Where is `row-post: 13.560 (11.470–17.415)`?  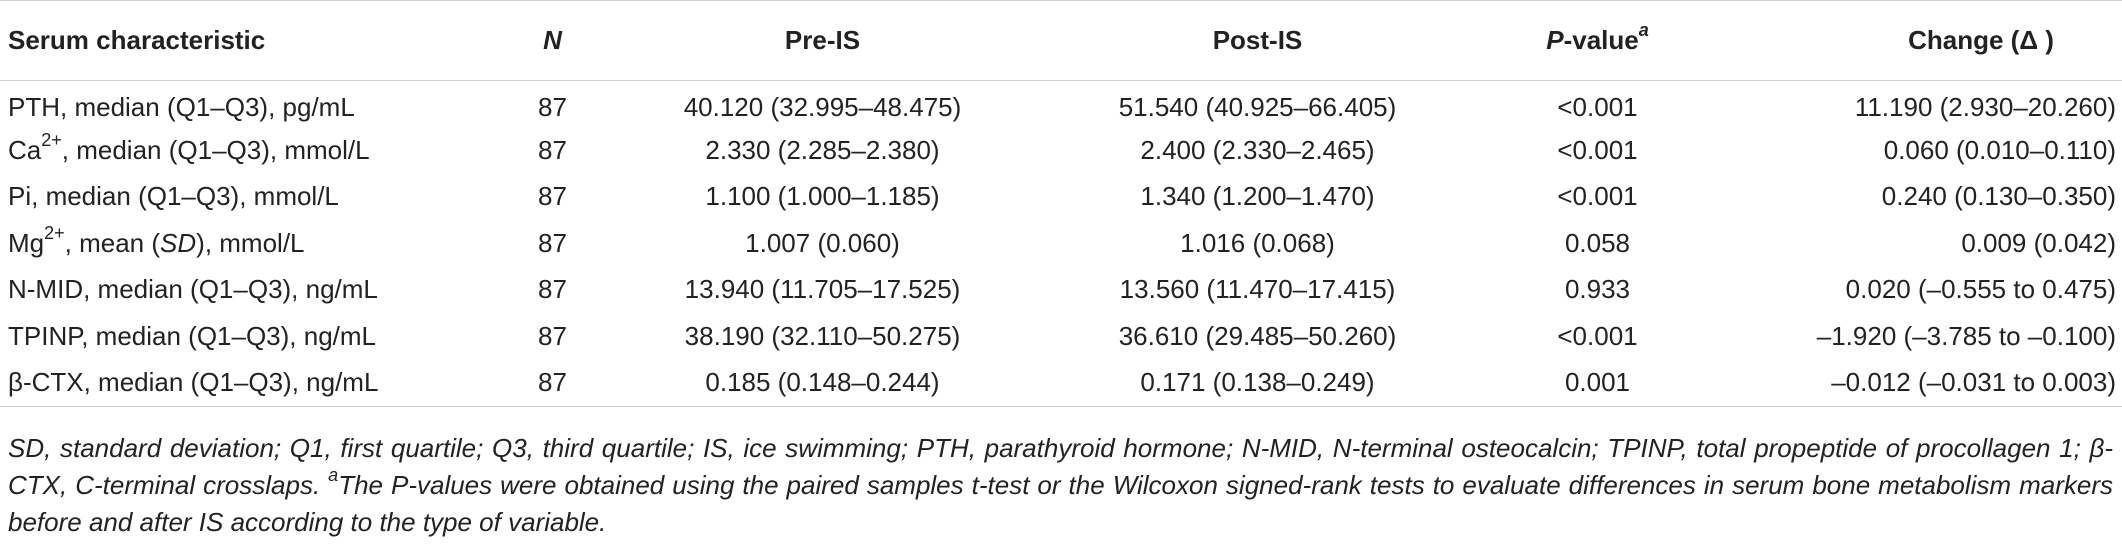
row-post: 13.560 (11.470–17.415) is located at coordinates (1257, 289).